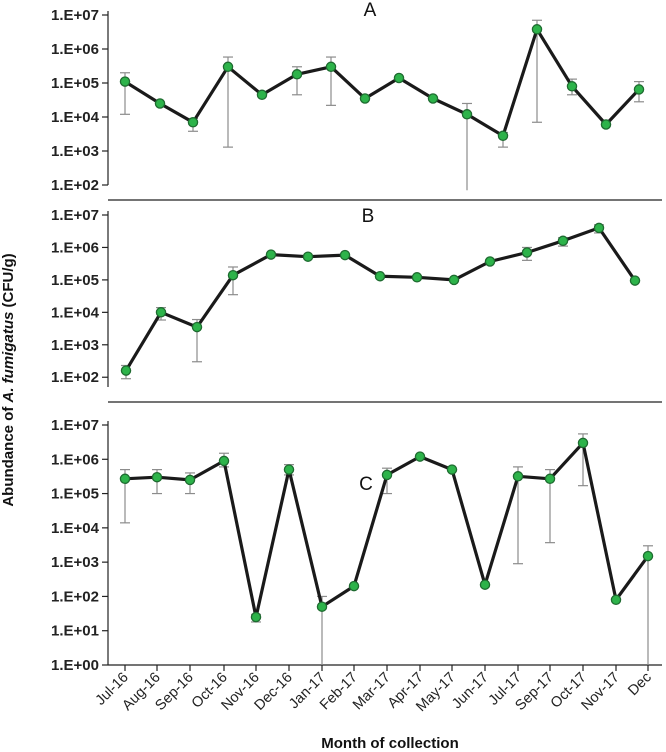  Describe the element at coordinates (389, 743) in the screenshot. I see `x-axis-title: Month of collection` at that location.